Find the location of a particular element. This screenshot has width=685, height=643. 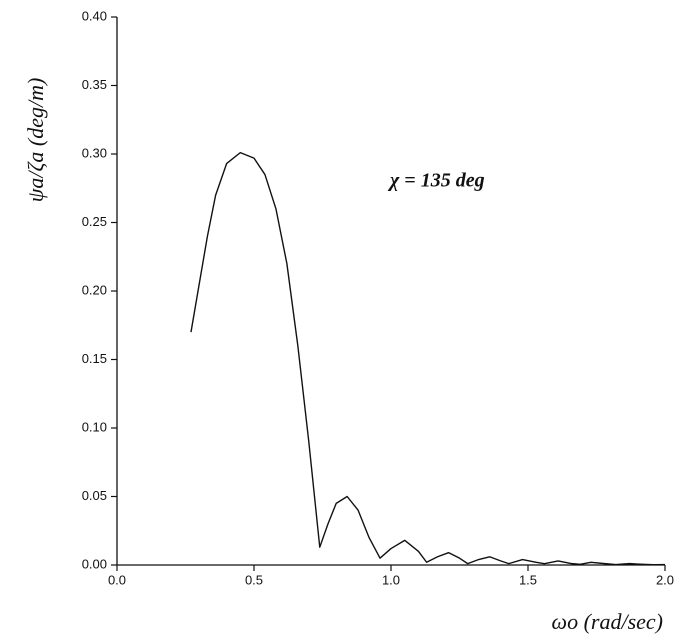

y-tick-label: 0.35 is located at coordinates (94, 84).